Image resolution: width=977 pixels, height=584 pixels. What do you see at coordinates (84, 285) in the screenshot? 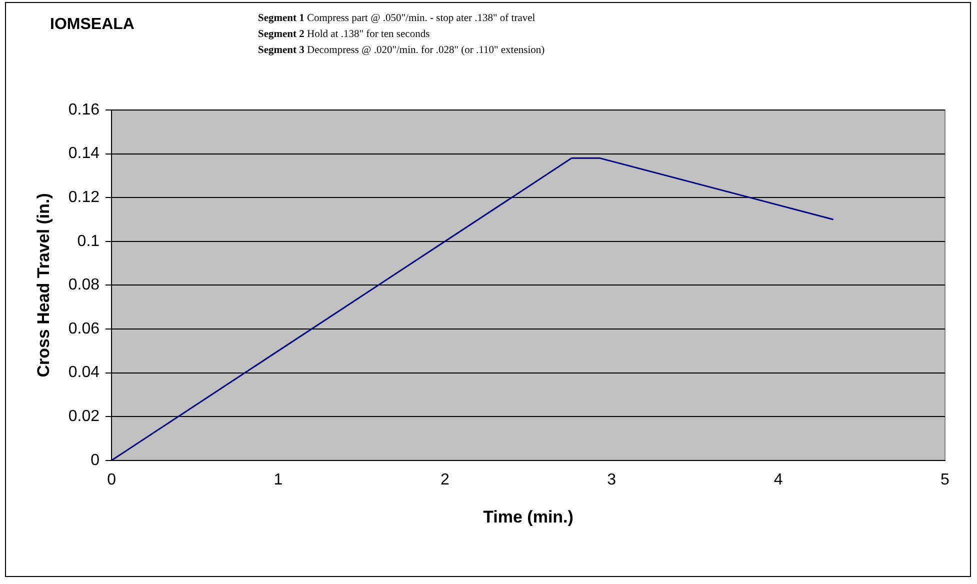
I see `y-tick-label: 0.08` at bounding box center [84, 285].